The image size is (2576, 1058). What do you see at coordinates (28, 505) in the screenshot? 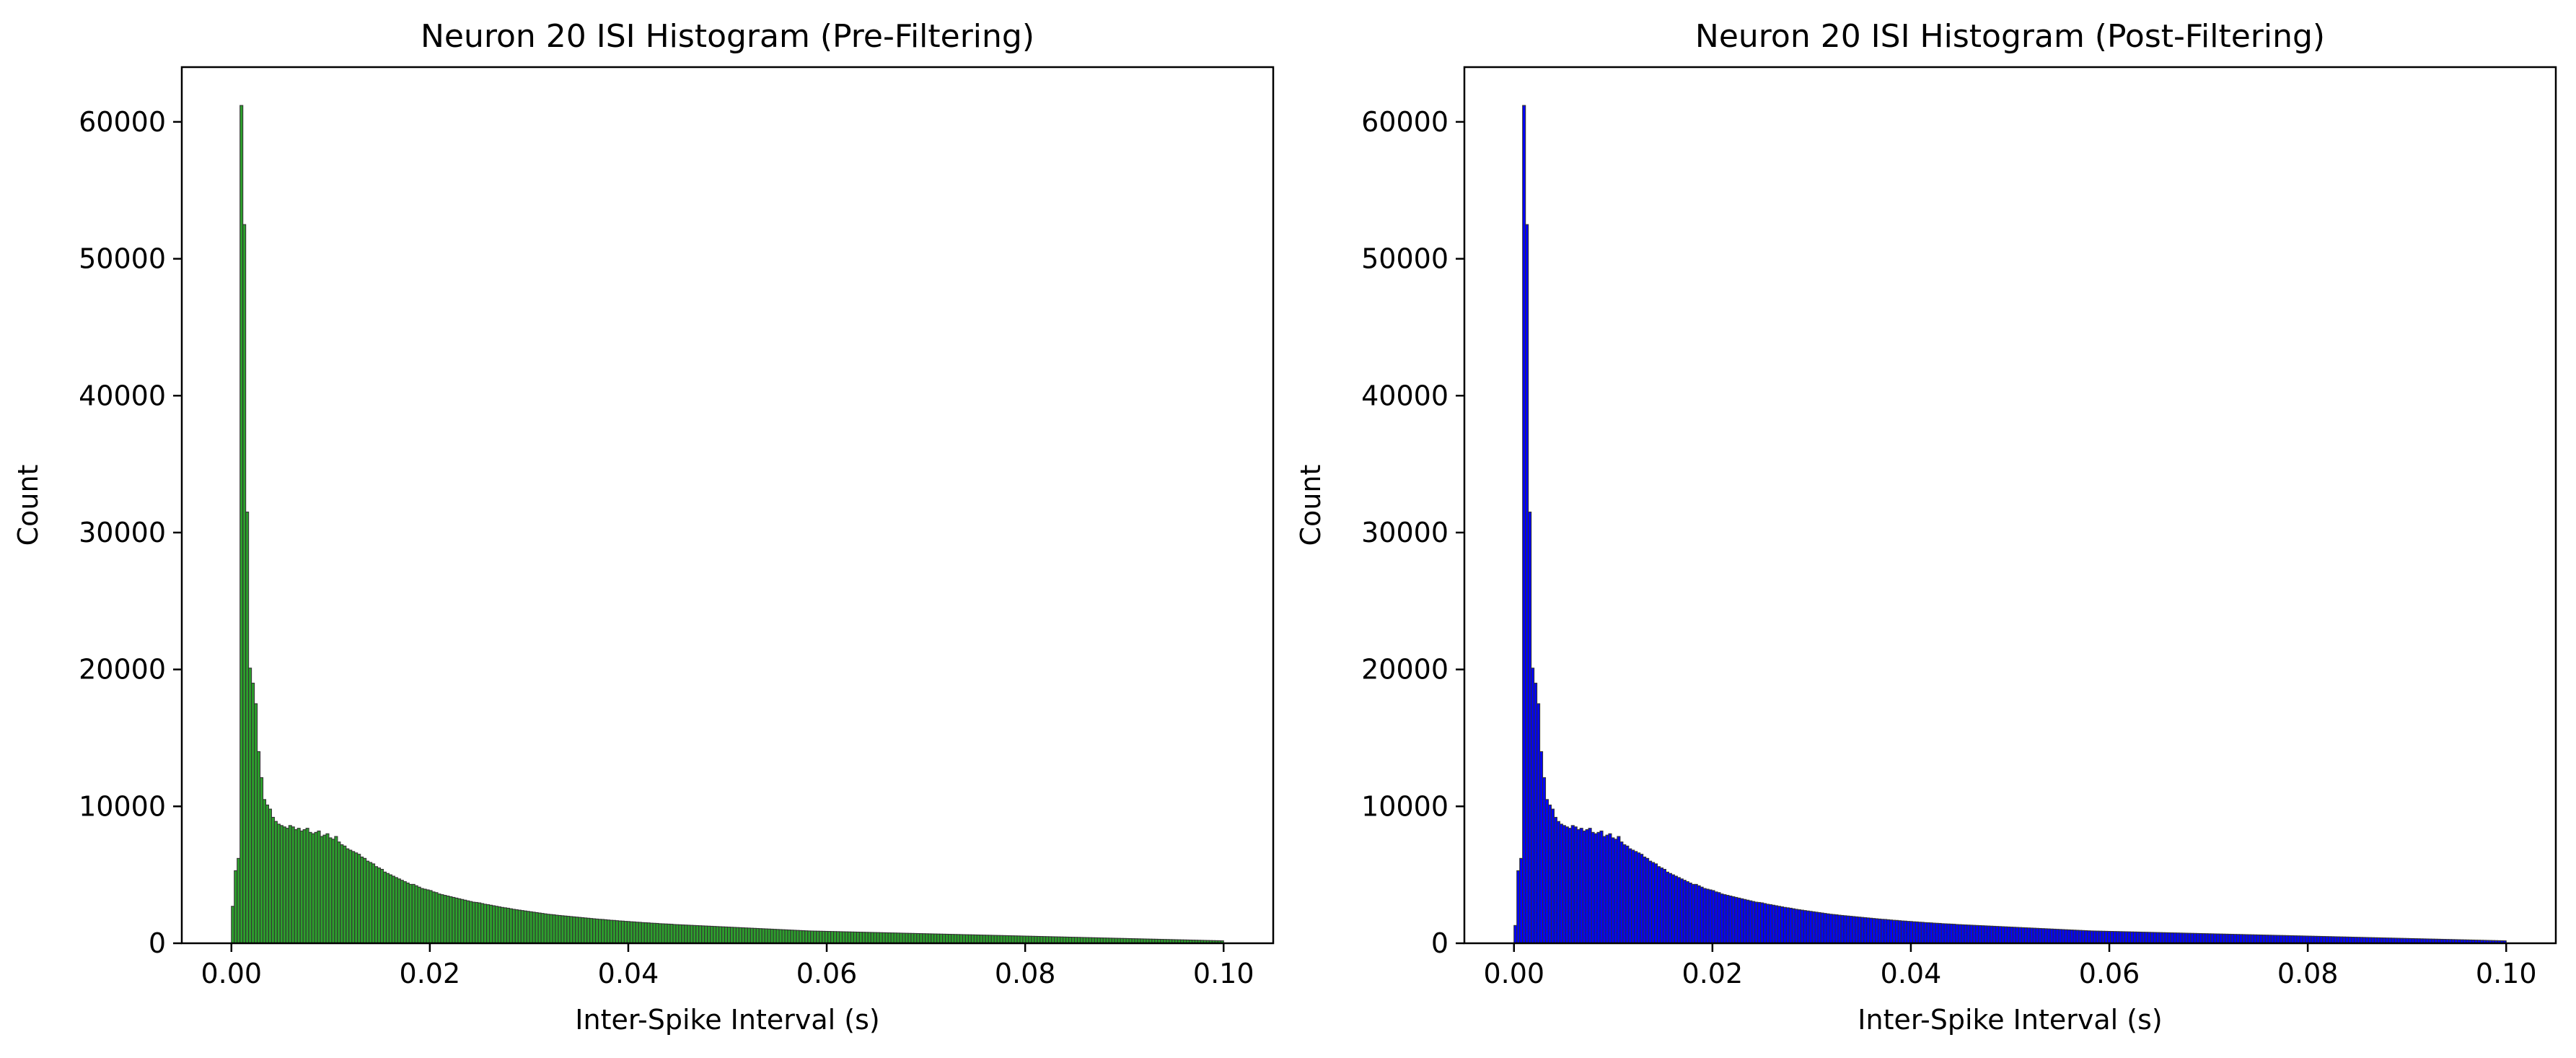
I see `y-axis-label: Count` at bounding box center [28, 505].